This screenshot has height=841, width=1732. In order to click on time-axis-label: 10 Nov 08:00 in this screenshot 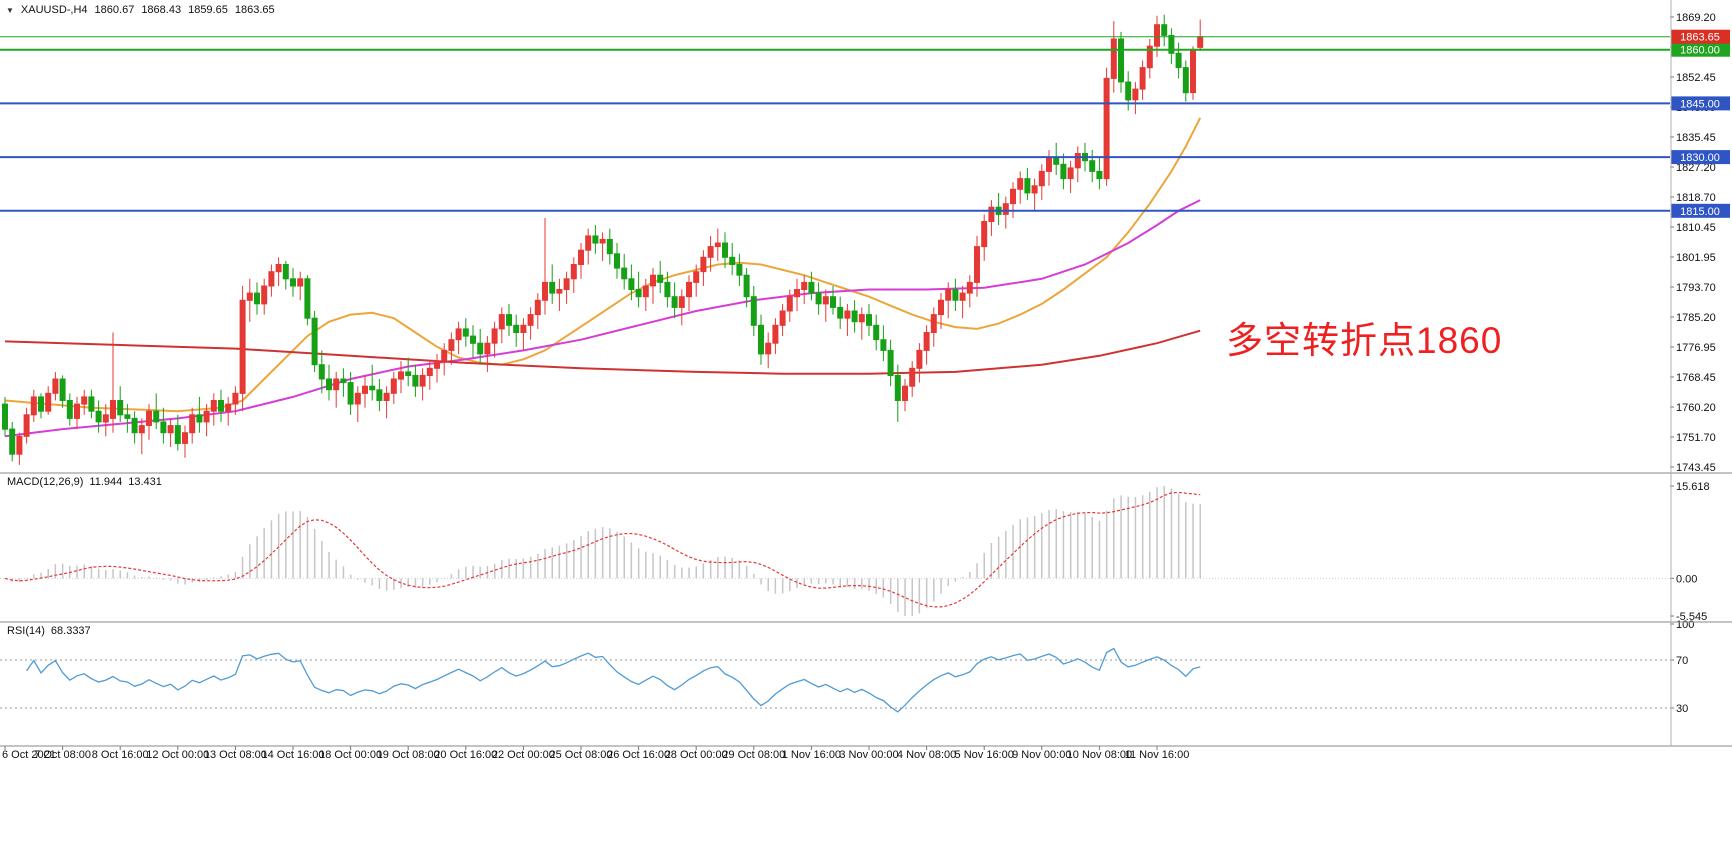, I will do `click(1099, 755)`.